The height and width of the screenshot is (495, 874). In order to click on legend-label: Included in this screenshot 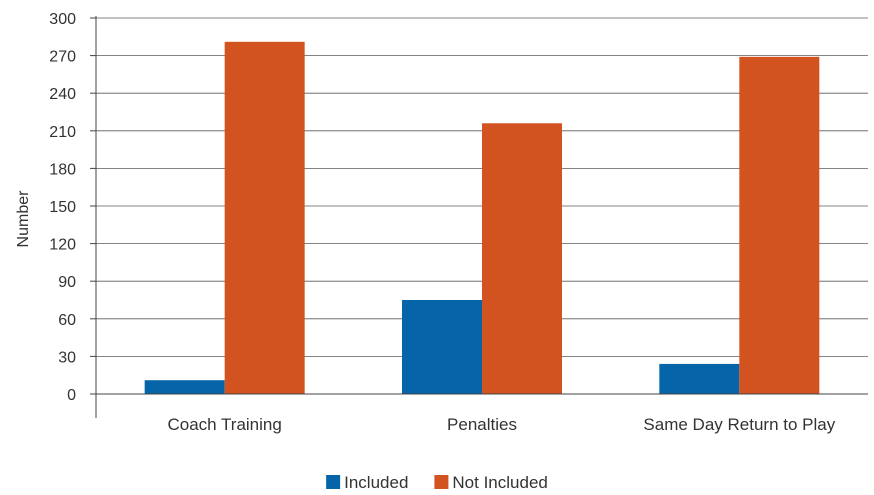, I will do `click(376, 482)`.